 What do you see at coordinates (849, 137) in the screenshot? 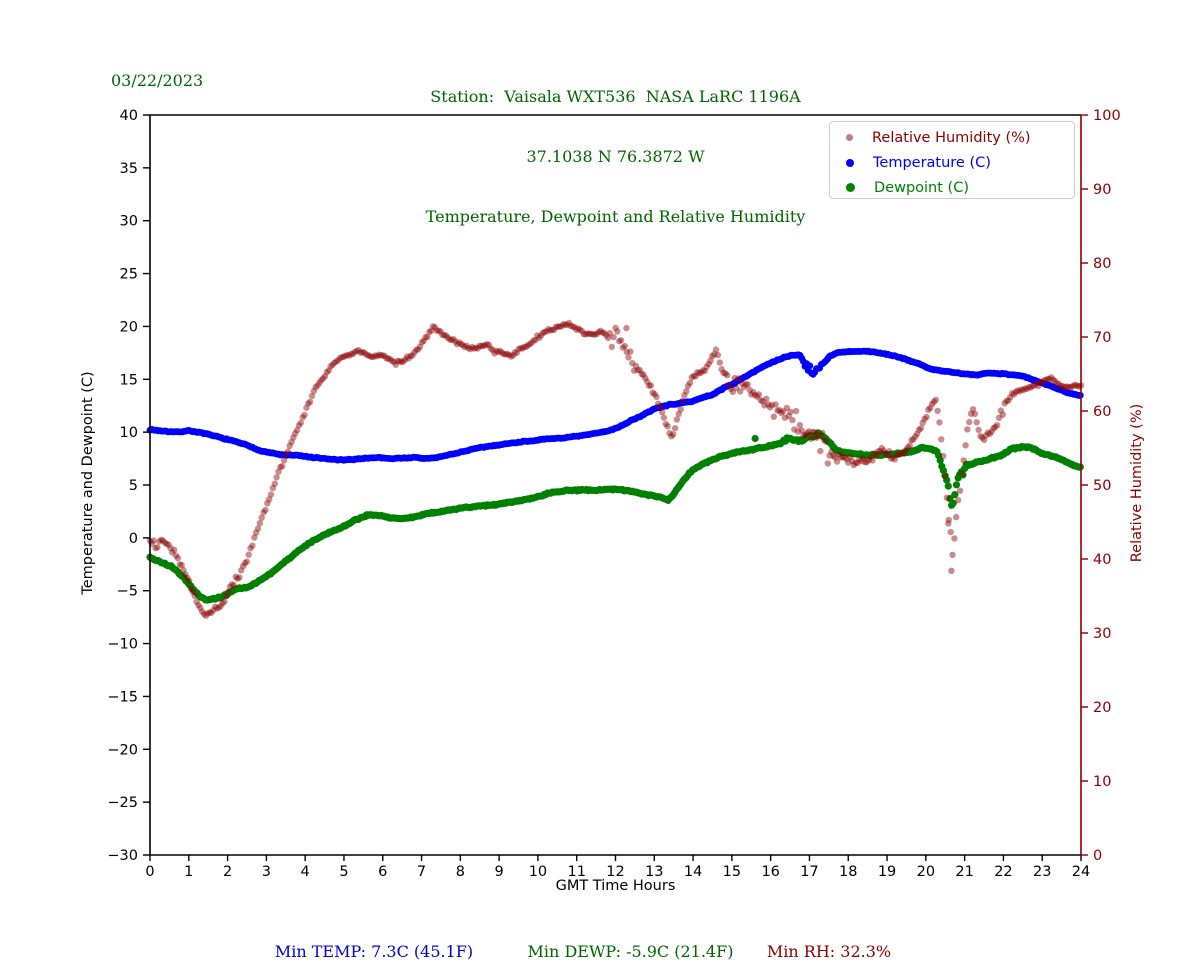
I see `rh-marker-icon` at bounding box center [849, 137].